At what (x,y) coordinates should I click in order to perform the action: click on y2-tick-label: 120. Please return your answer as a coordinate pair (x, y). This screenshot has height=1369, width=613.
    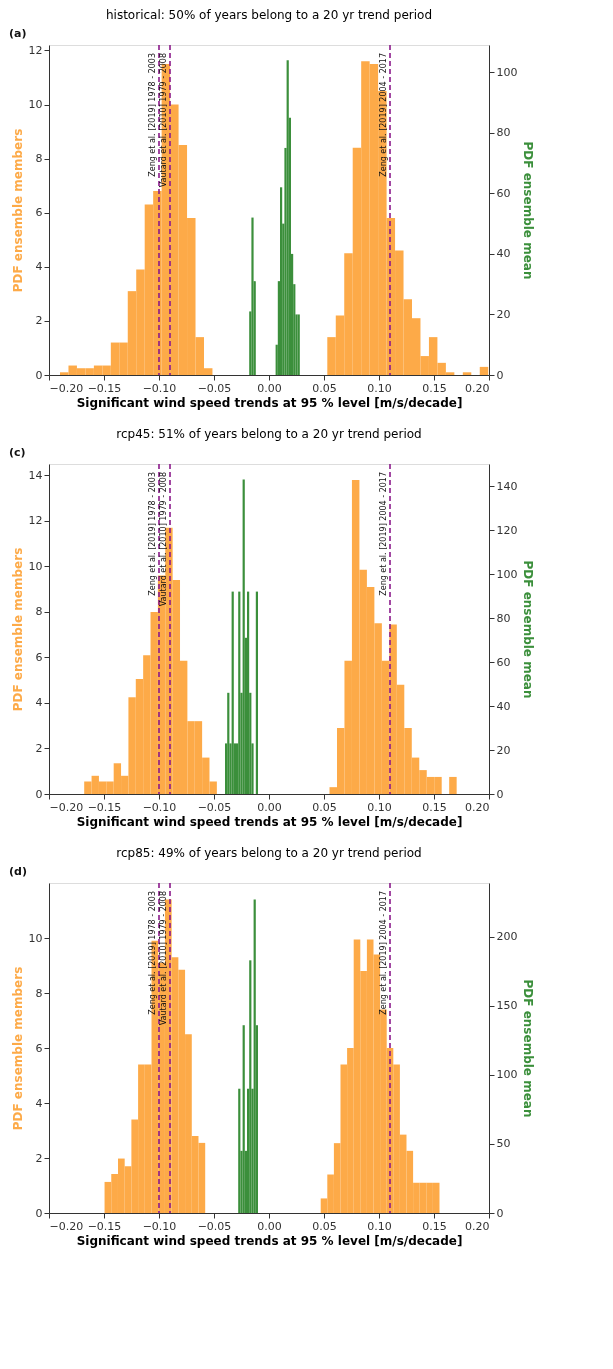
    Looking at the image, I should click on (507, 530).